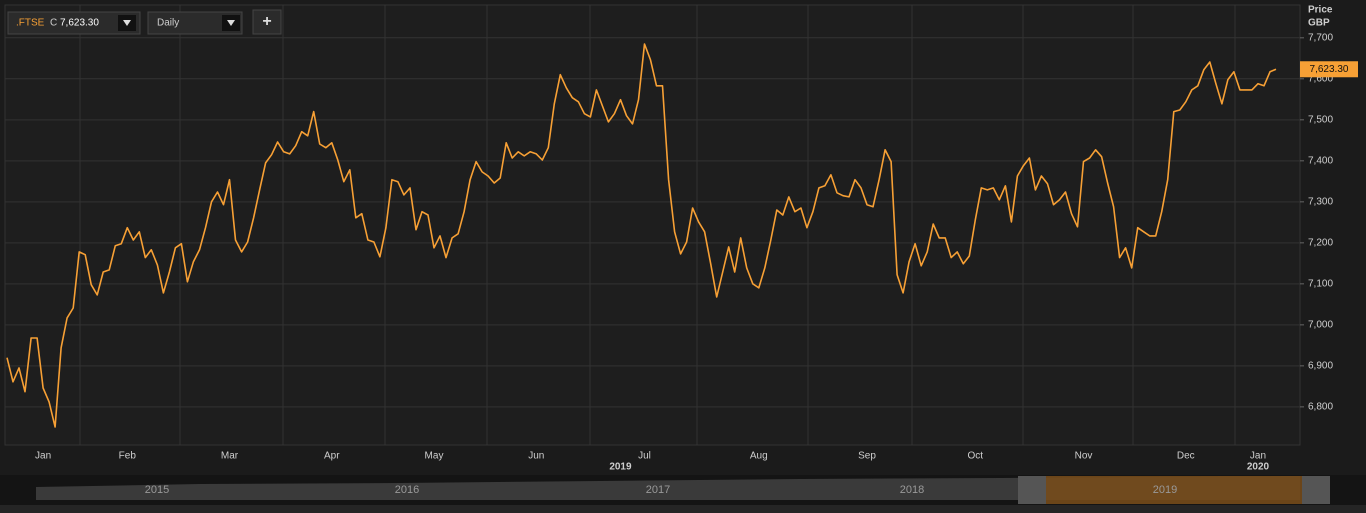 The width and height of the screenshot is (1366, 513). Describe the element at coordinates (407, 490) in the screenshot. I see `navigator-label: 2016` at that location.